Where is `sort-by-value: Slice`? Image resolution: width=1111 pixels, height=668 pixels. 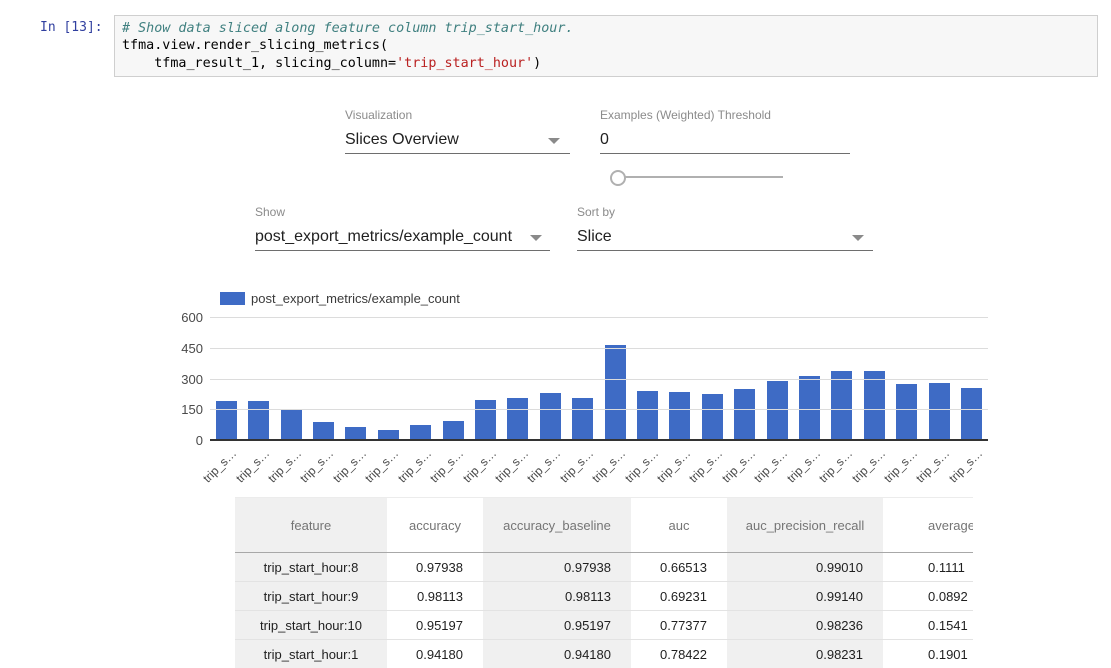 sort-by-value: Slice is located at coordinates (594, 236).